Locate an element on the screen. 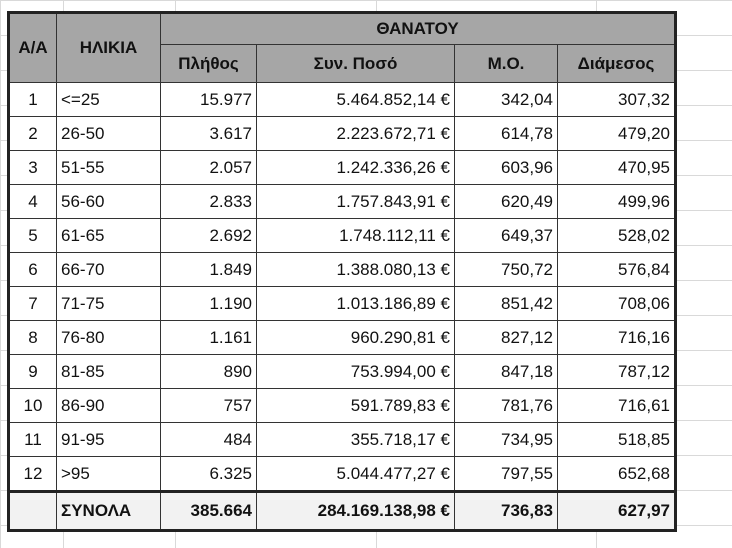 The image size is (732, 548). cell-sum: 1.757.843,91 € is located at coordinates (355, 201).